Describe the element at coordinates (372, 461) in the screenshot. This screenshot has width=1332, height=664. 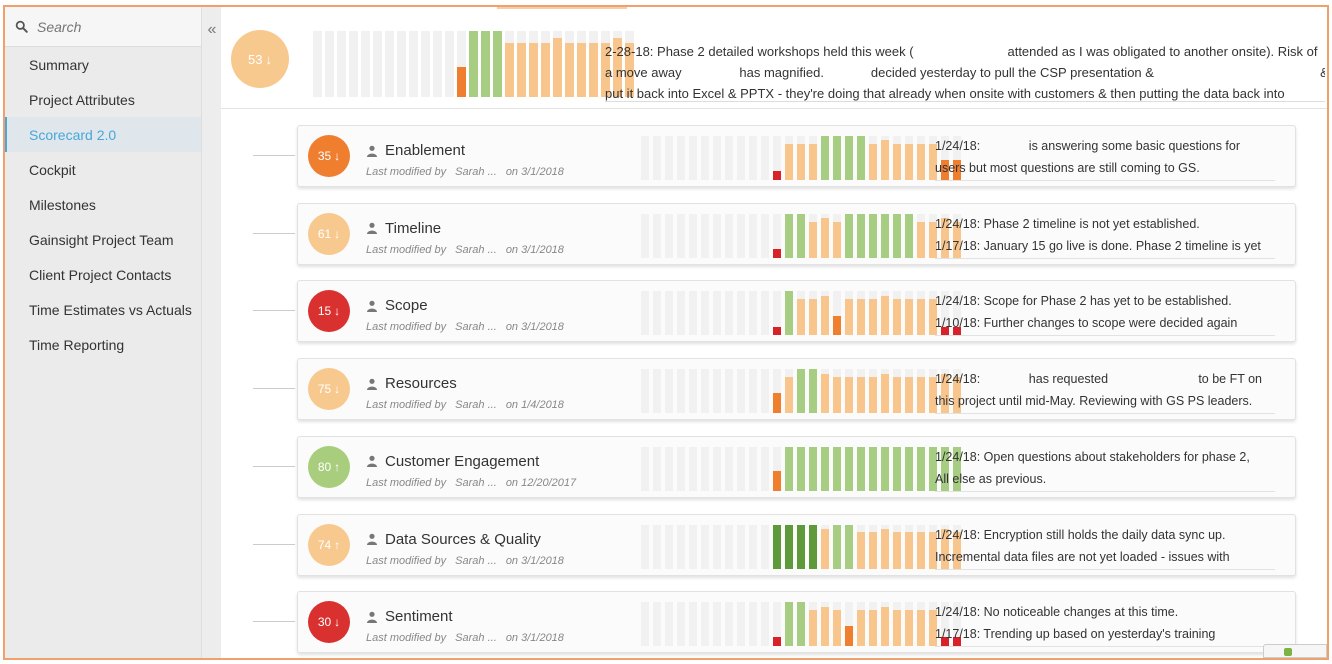
I see `person-icon` at that location.